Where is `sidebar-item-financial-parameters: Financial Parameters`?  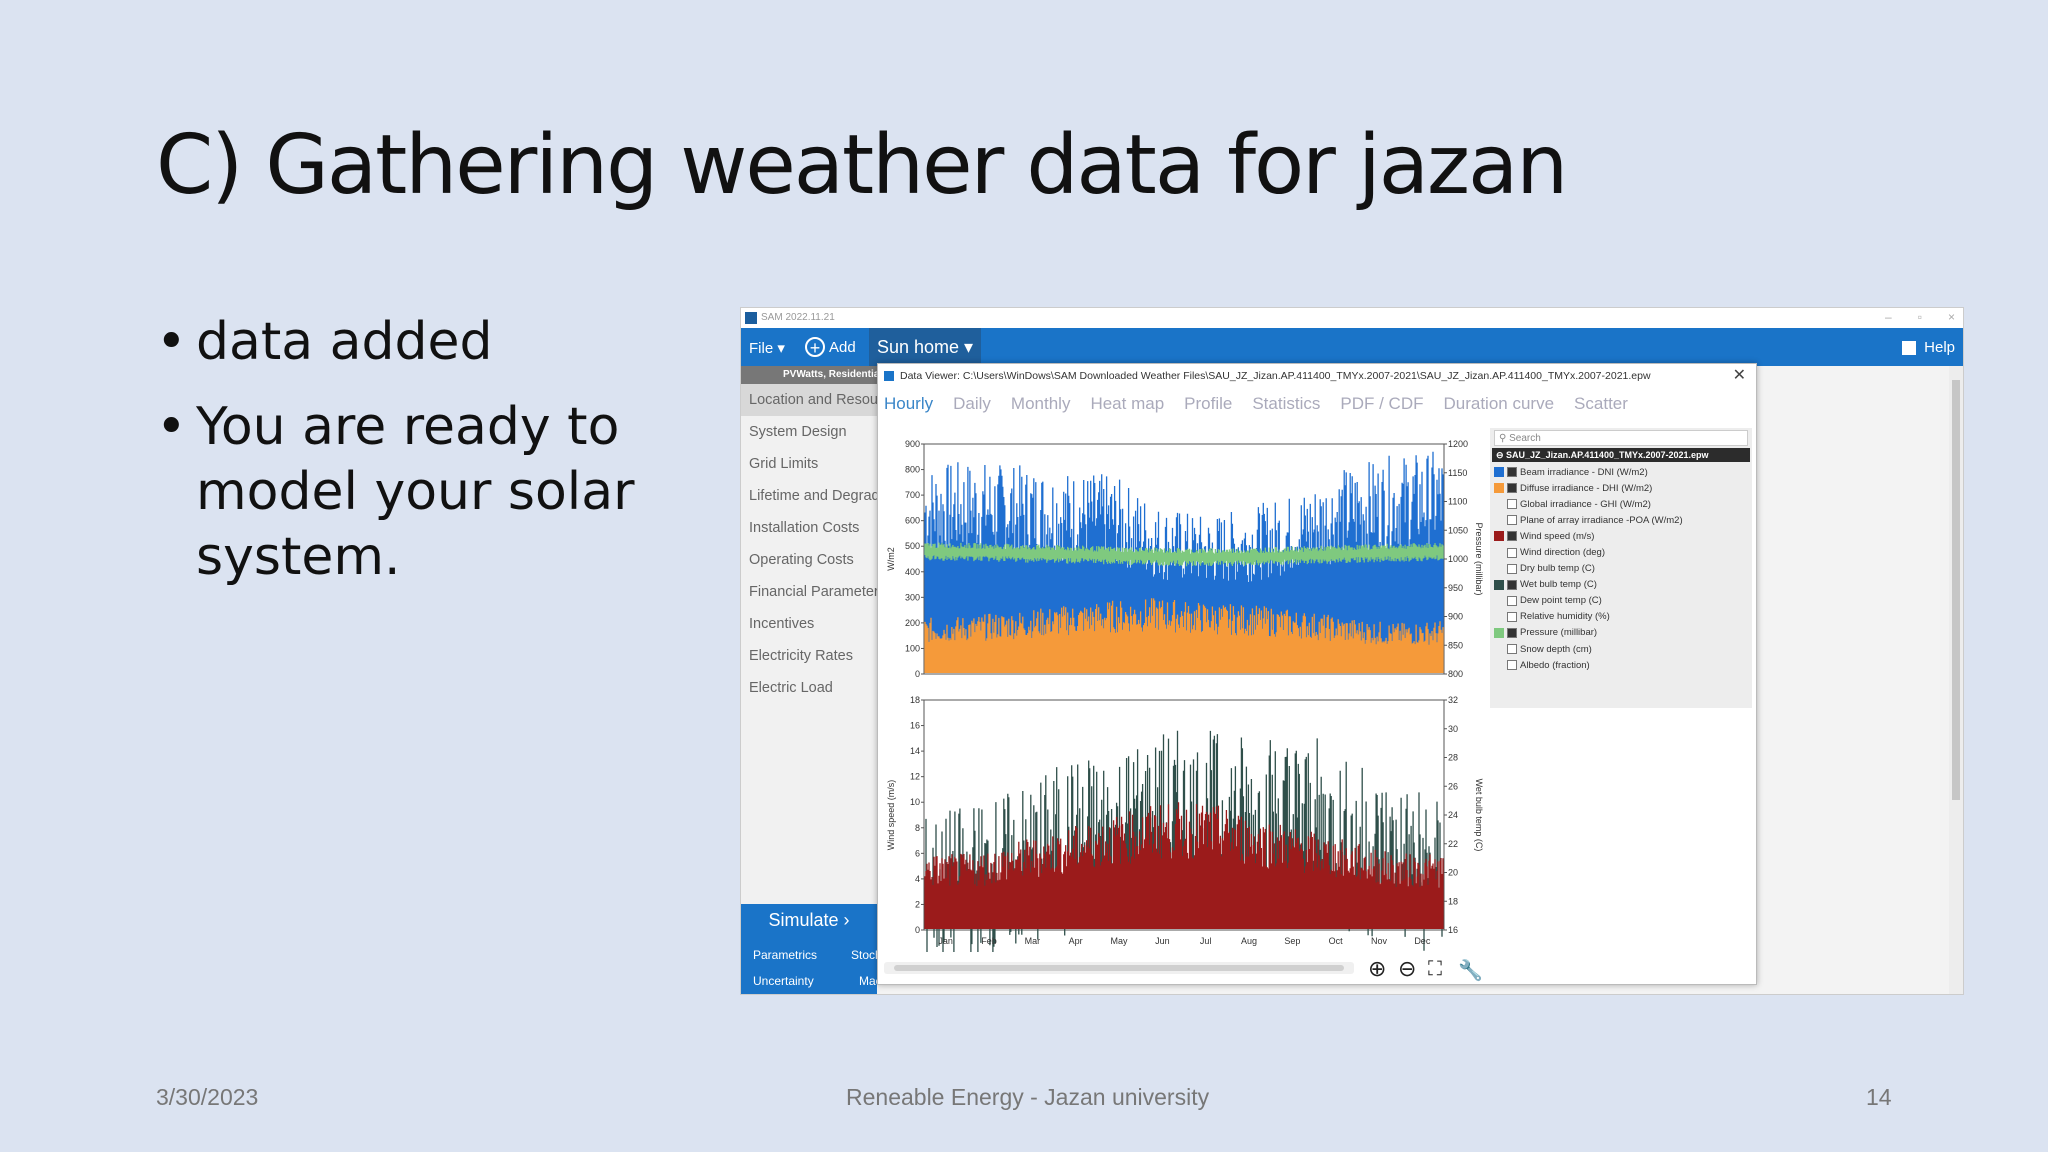 sidebar-item-financial-parameters: Financial Parameters is located at coordinates (813, 592).